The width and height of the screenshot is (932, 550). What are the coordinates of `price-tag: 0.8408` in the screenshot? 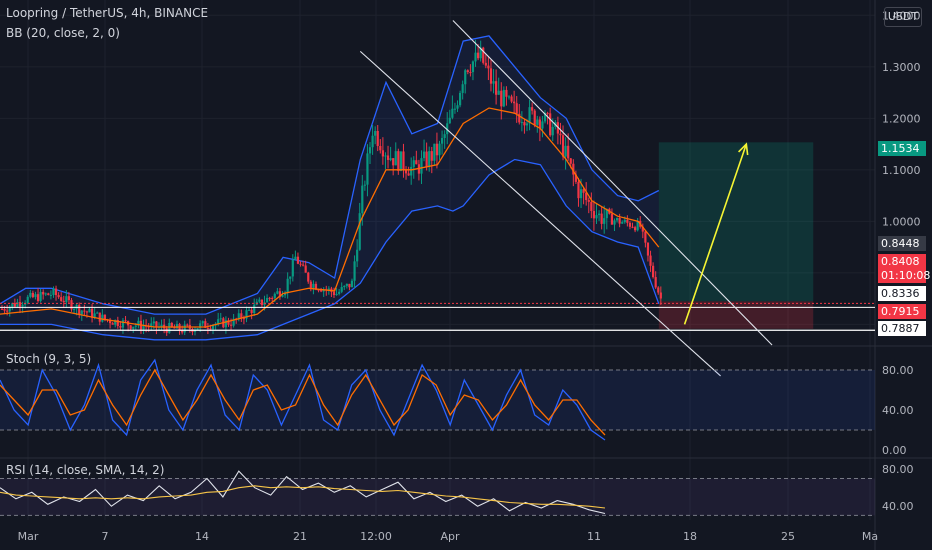 It's located at (902, 261).